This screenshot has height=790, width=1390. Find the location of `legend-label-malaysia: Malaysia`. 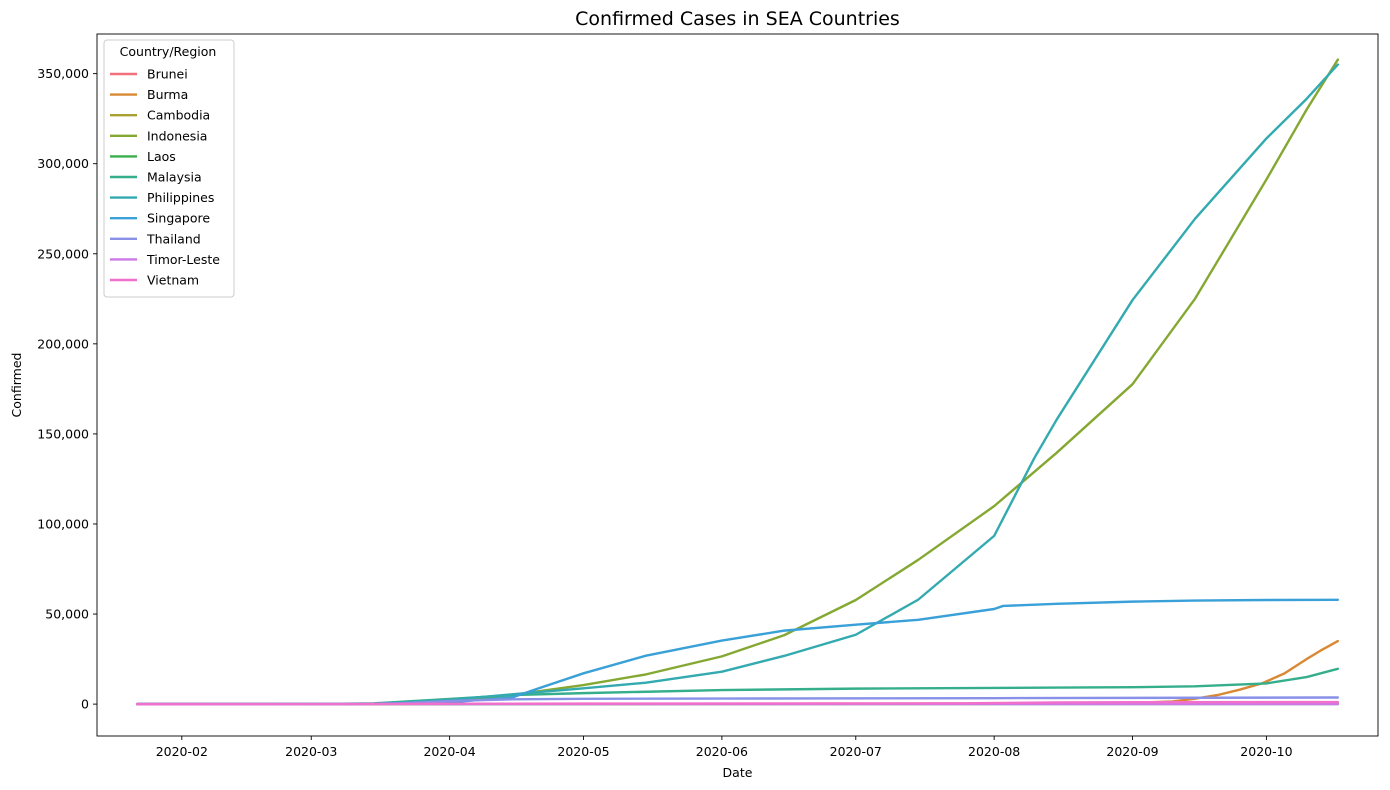

legend-label-malaysia: Malaysia is located at coordinates (174, 177).